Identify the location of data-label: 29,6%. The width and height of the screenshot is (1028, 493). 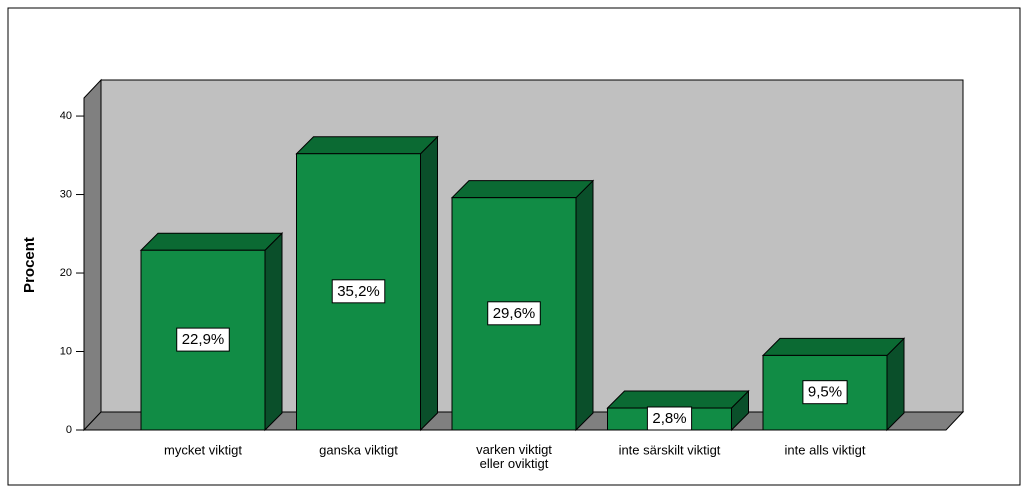
(514, 313).